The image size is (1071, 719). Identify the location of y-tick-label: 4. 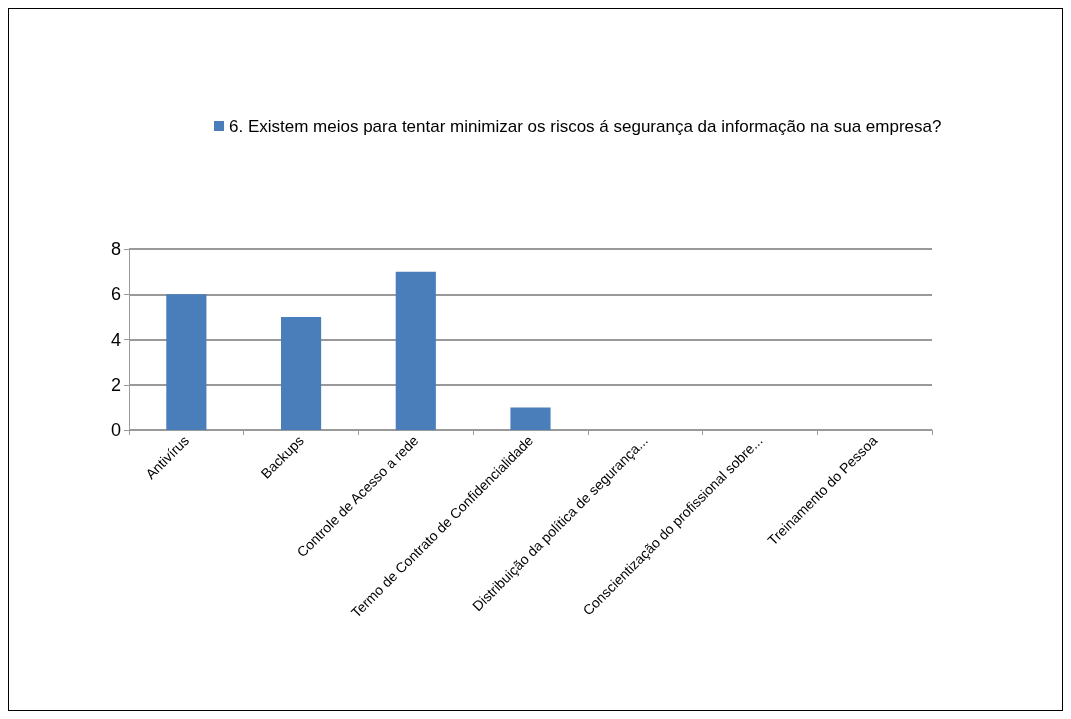
(115, 339).